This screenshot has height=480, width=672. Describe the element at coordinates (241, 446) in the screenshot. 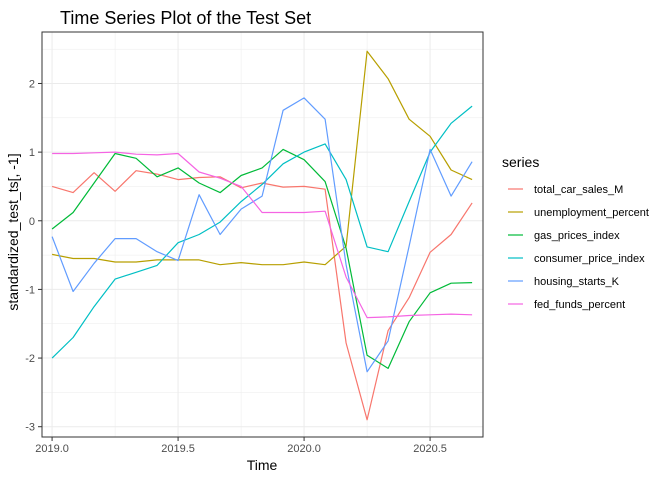

I see `x-axis-ticks: 2019.0 2019.5 2020.0 2020.5` at that location.